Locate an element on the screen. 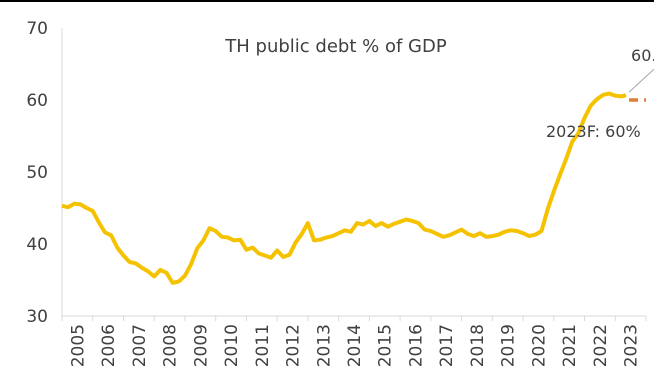  y-tick-label: 50 is located at coordinates (37, 173).